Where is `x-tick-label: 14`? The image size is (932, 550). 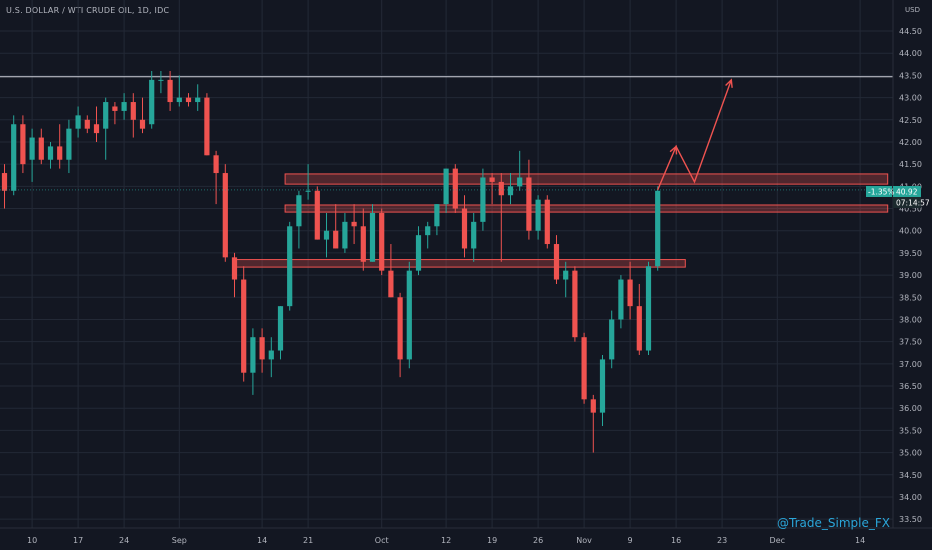 x-tick-label: 14 is located at coordinates (262, 540).